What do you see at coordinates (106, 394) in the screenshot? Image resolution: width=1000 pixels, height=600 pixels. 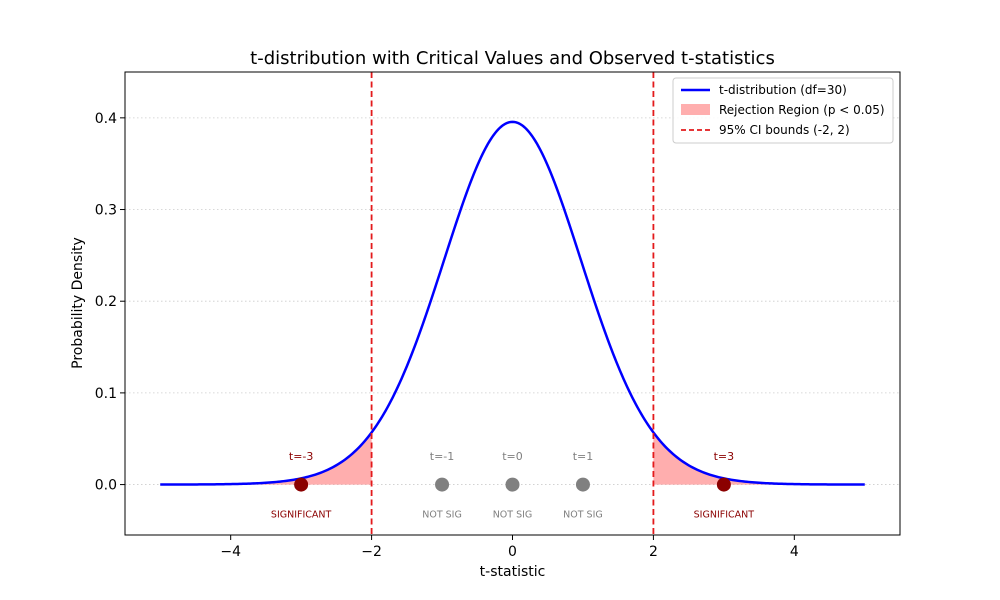 I see `y-tick-label: 0.1` at bounding box center [106, 394].